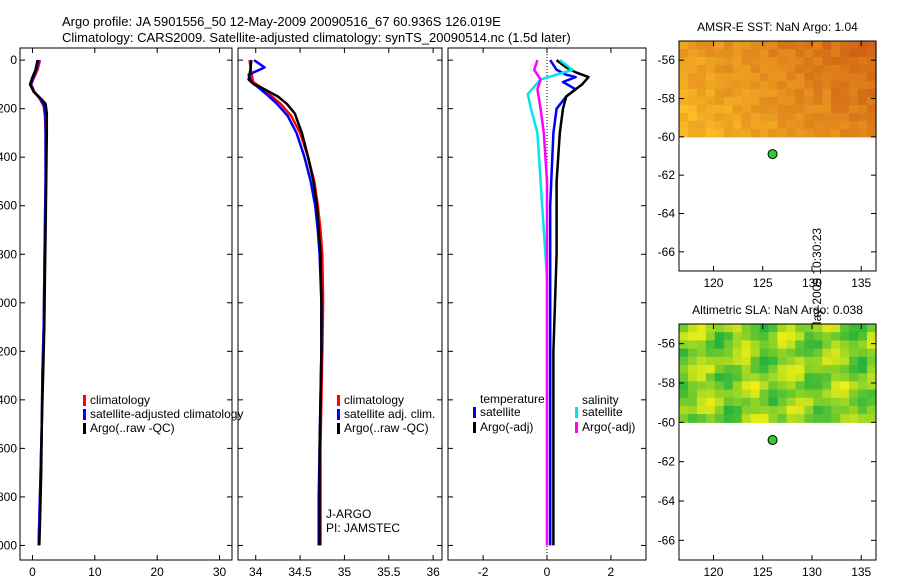 The image size is (900, 580). I want to click on temperature-panel-ytick-label: 200, so click(8, 109).